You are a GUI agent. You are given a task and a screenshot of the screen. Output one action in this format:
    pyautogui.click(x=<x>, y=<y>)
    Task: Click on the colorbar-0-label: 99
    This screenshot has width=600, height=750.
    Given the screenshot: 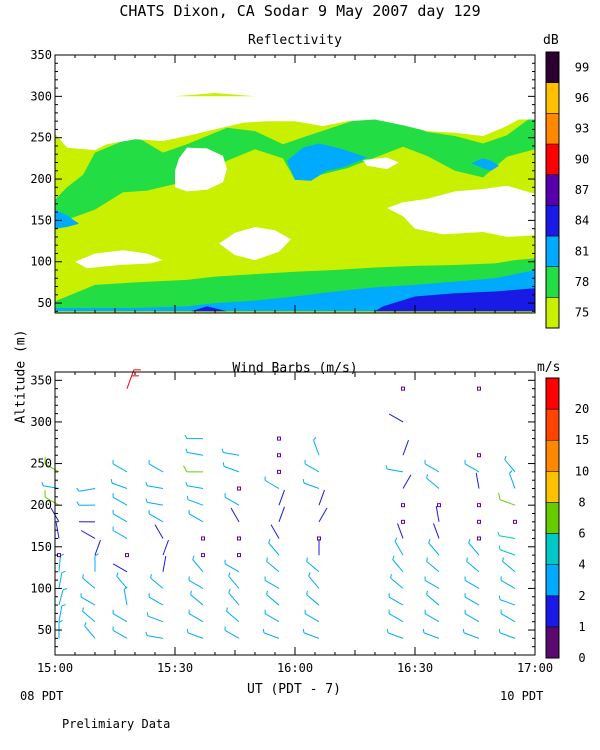 What is the action you would take?
    pyautogui.click(x=582, y=67)
    